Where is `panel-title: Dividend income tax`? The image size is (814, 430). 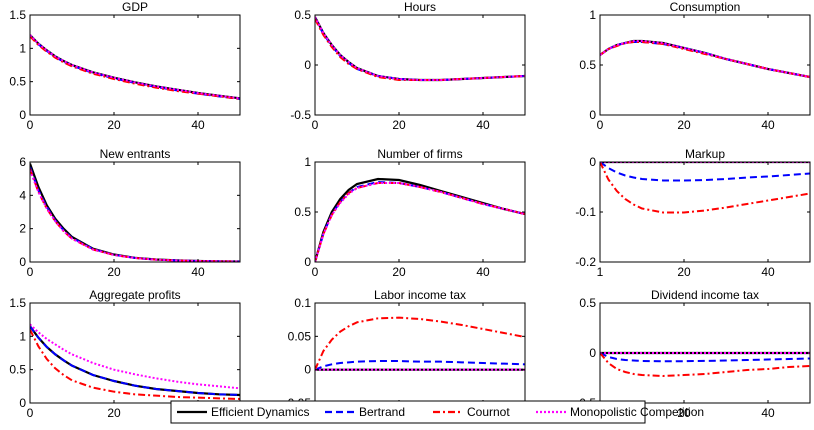
panel-title: Dividend income tax is located at coordinates (705, 295).